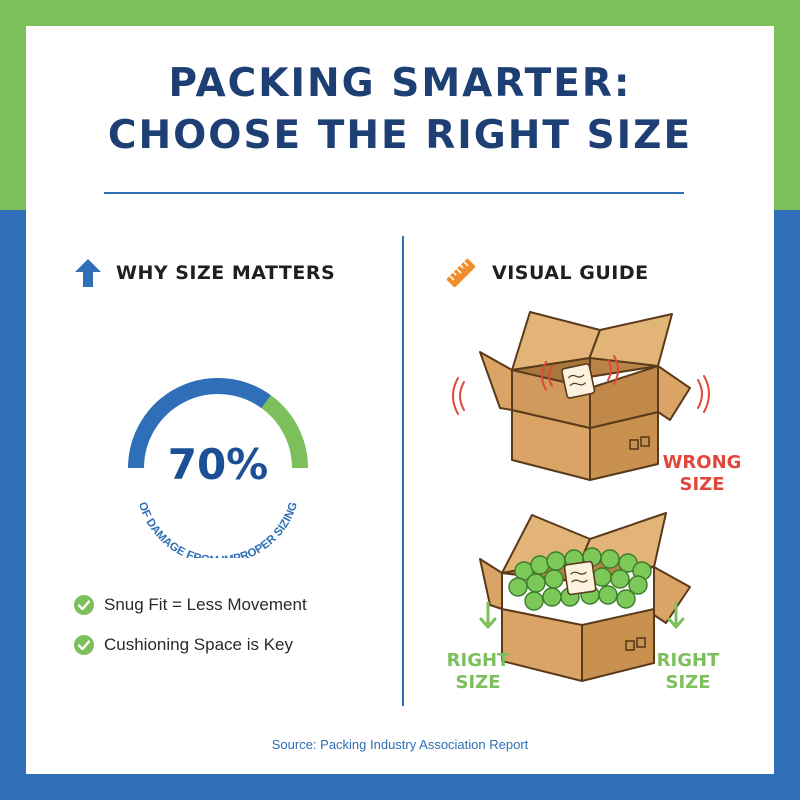 This screenshot has height=800, width=800. I want to click on wrong-size-label-line1: WRONG, so click(702, 462).